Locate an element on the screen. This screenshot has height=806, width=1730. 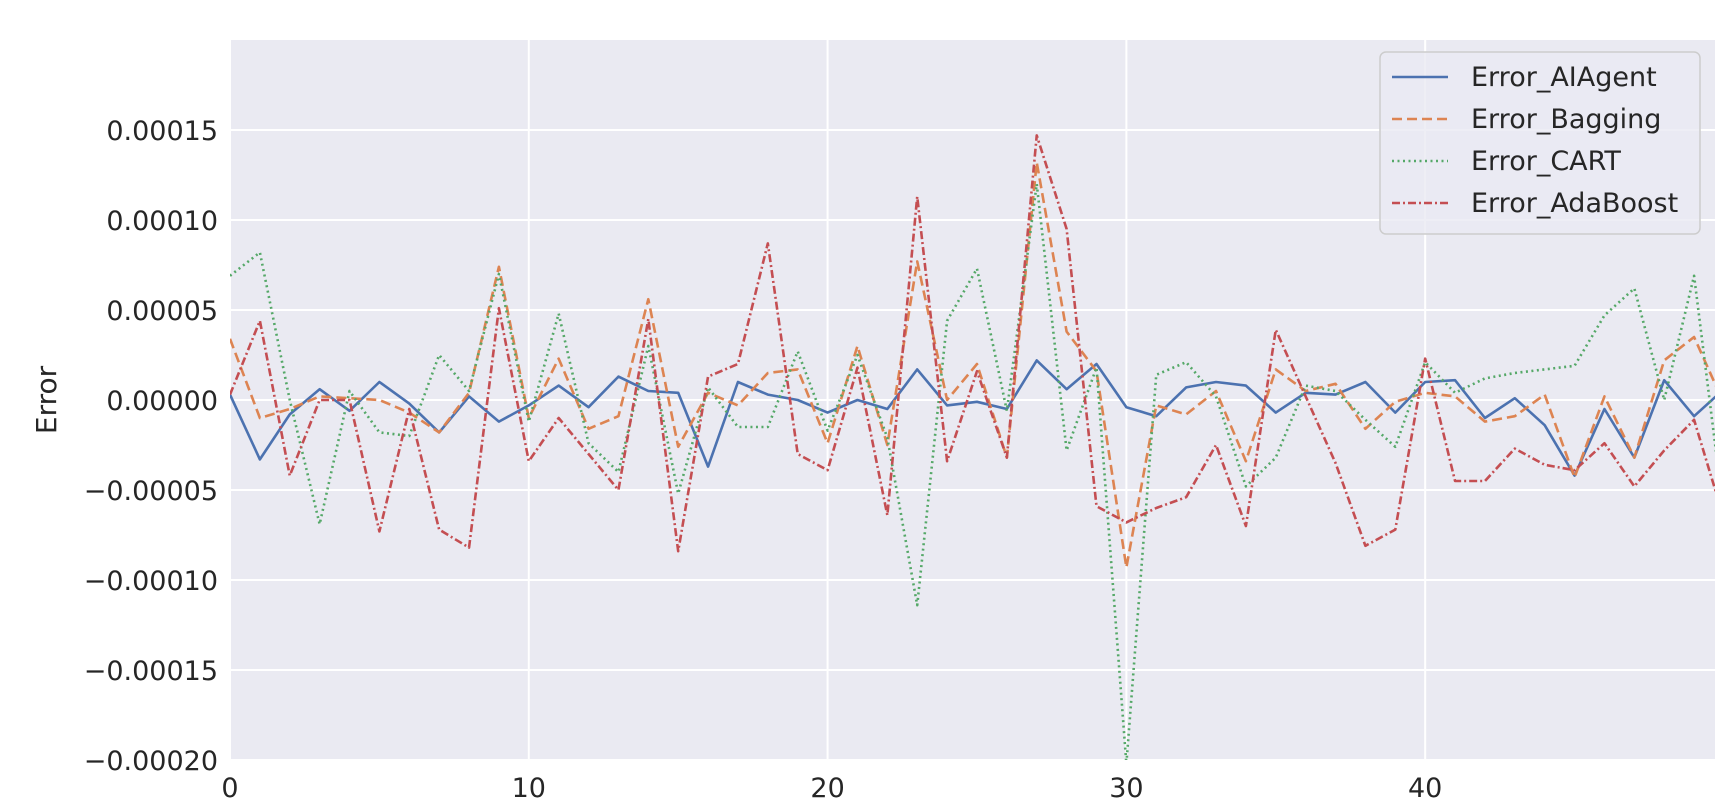
x-tick-label: 30 is located at coordinates (1126, 788).